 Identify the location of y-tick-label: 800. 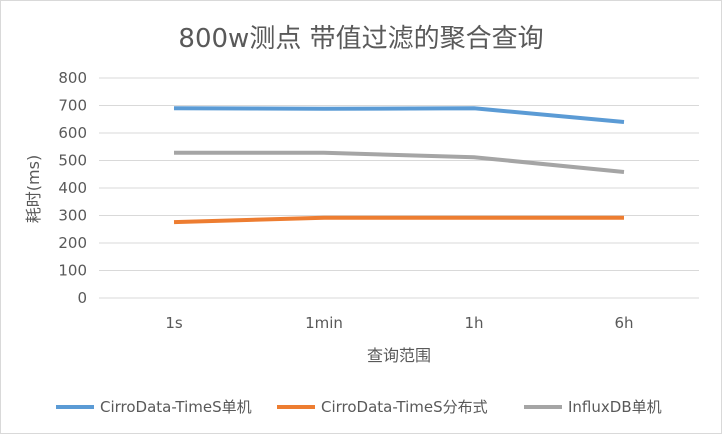
(72, 78).